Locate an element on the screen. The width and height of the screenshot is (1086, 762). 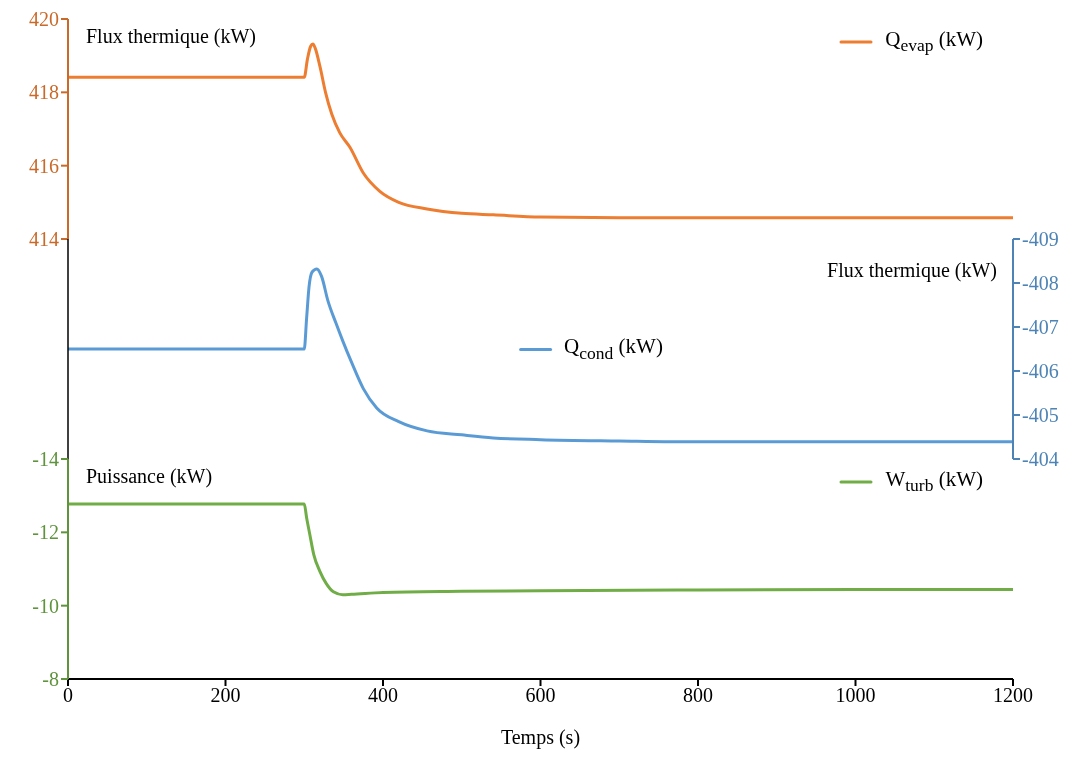
y-axis-title: Flux thermique (kW) is located at coordinates (171, 36).